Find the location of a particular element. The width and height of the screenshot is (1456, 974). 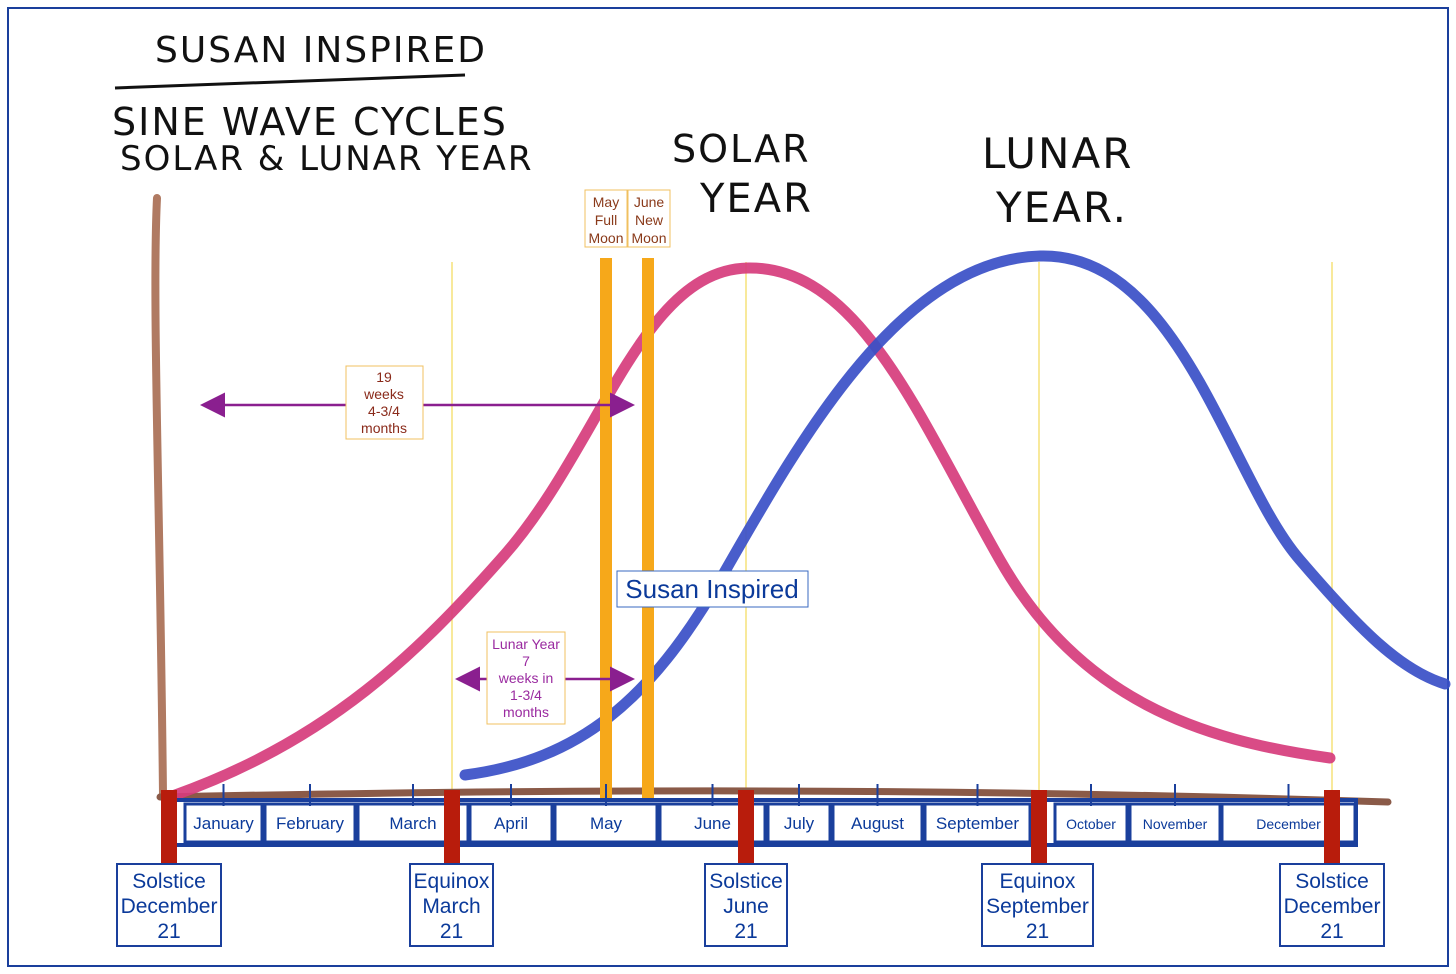

month-cell: October is located at coordinates (1091, 814).